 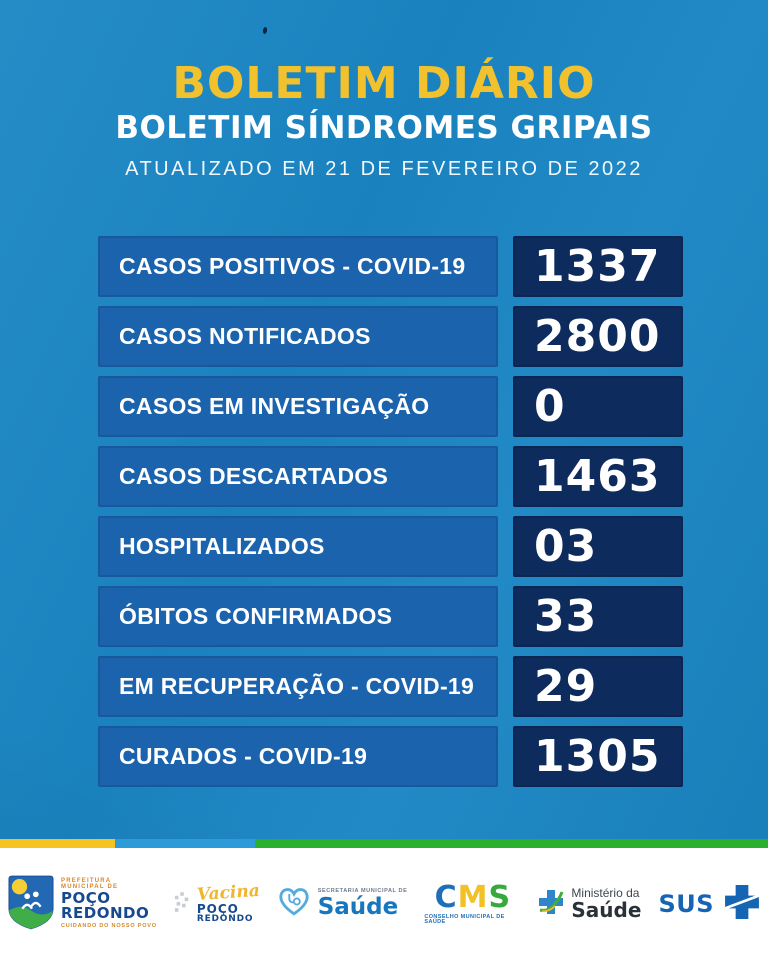 What do you see at coordinates (606, 909) in the screenshot?
I see `ministerio-line2: Saúde` at bounding box center [606, 909].